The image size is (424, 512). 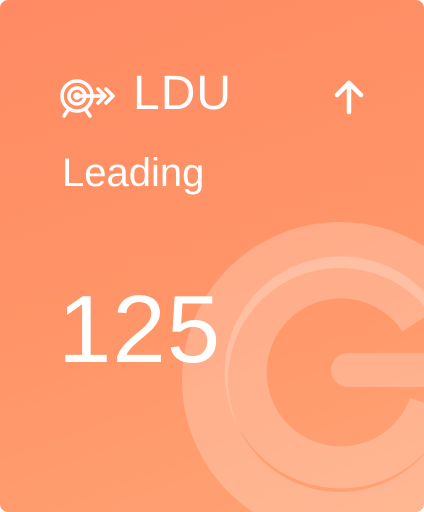 I want to click on card-subtitle: Leading, so click(x=133, y=173).